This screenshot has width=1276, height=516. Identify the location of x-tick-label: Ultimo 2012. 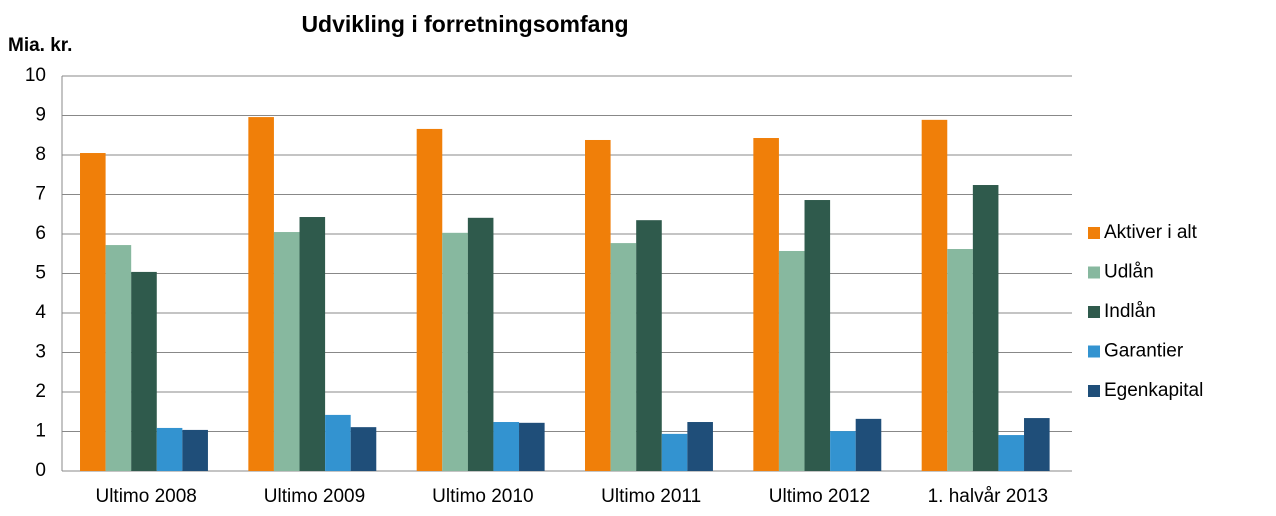
(819, 496).